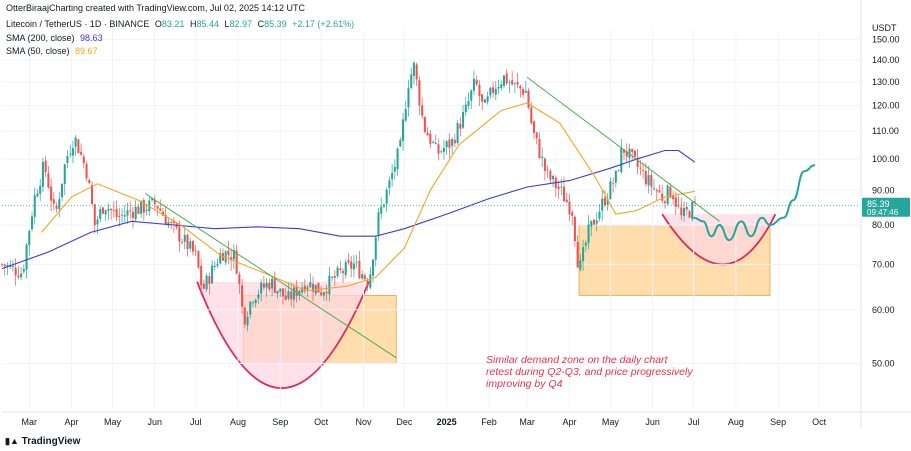 Image resolution: width=911 pixels, height=451 pixels. I want to click on sma200-legend: SMA (200, close) 98.63, so click(56, 38).